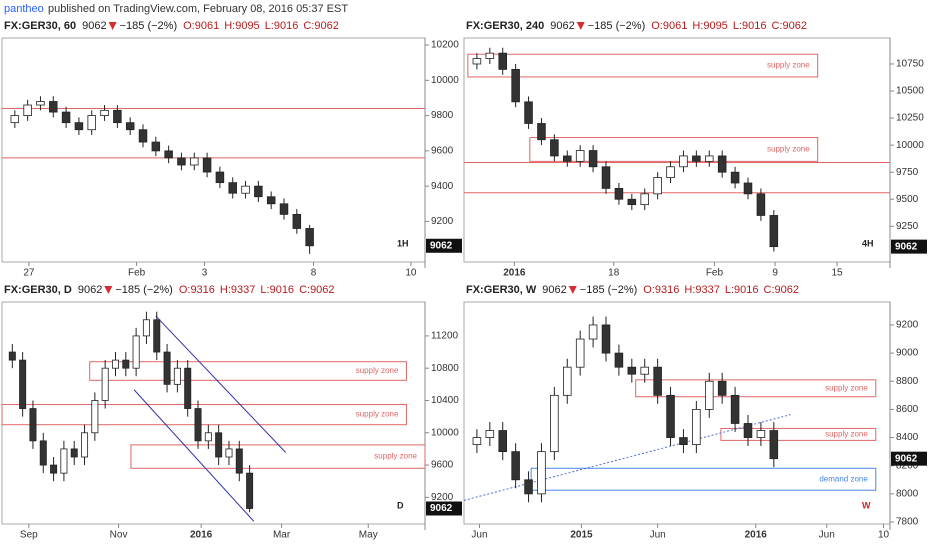 Image resolution: width=932 pixels, height=555 pixels. What do you see at coordinates (614, 273) in the screenshot?
I see `x-tick-label: 18` at bounding box center [614, 273].